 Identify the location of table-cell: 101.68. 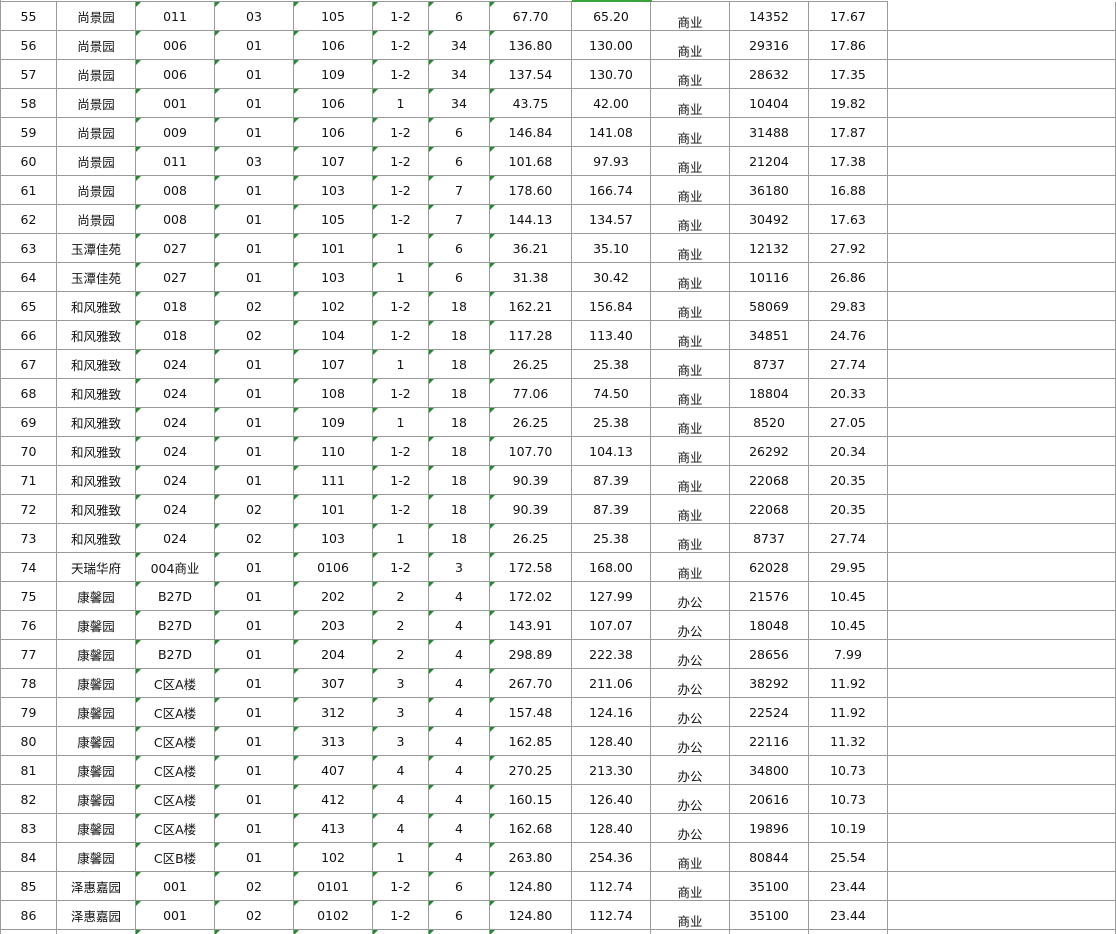
(531, 161).